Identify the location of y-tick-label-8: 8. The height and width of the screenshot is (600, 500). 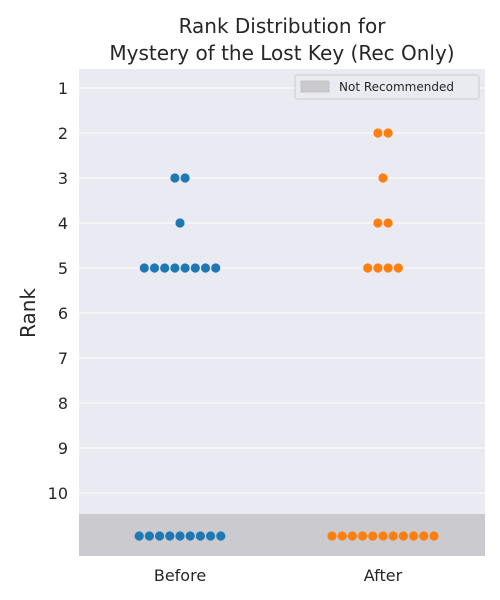
(63, 403).